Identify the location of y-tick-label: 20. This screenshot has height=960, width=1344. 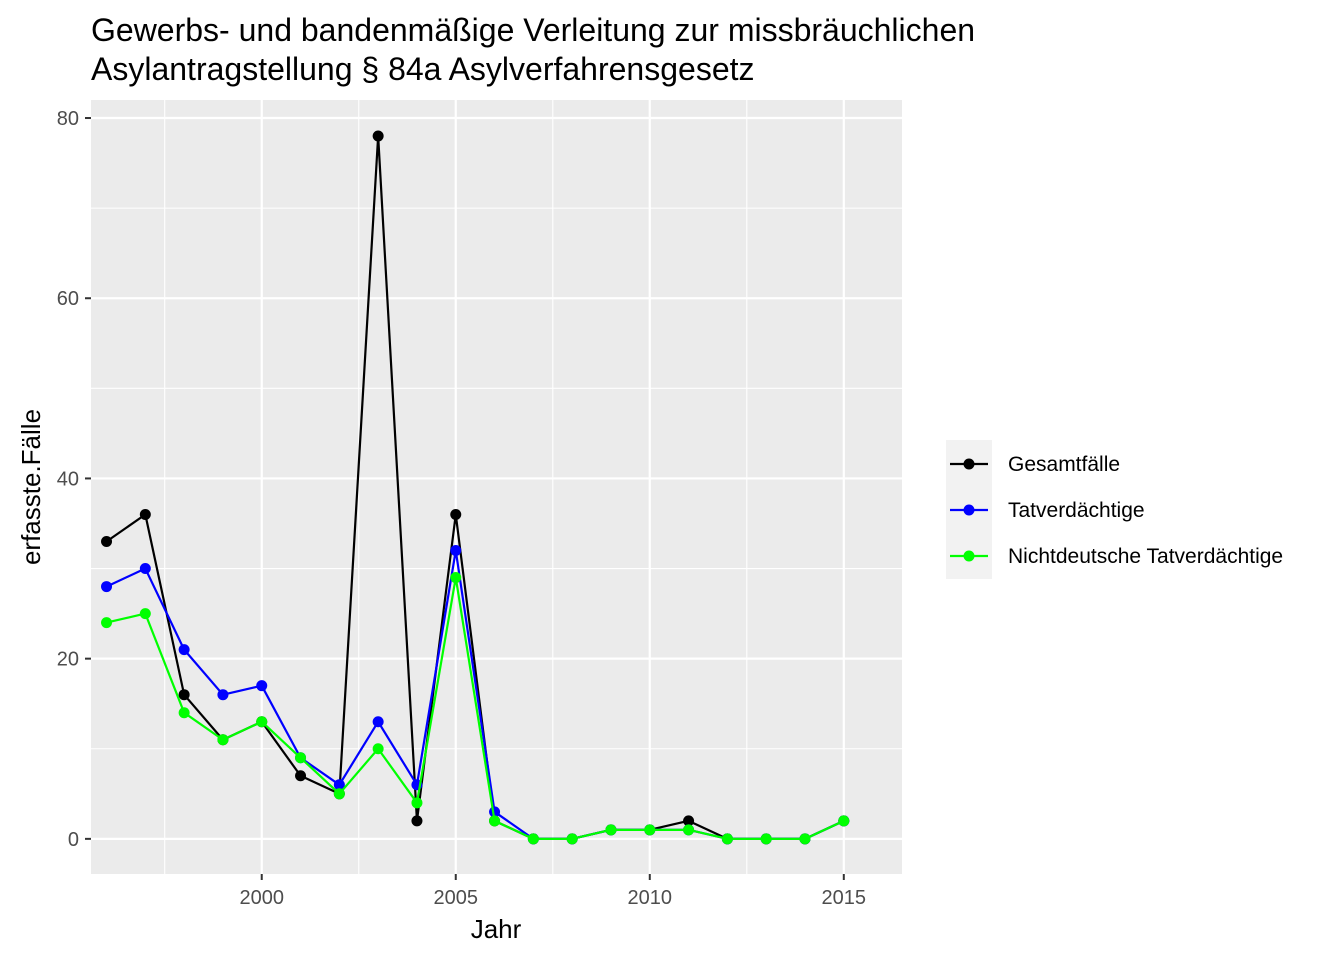
(68, 660).